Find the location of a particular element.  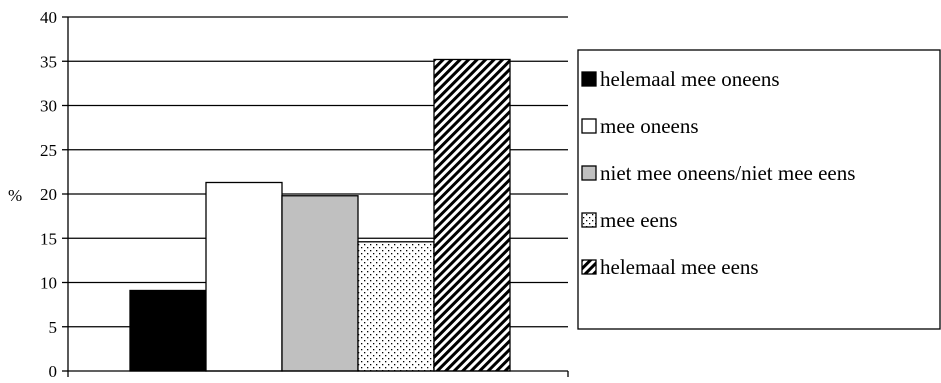

y-tick-label: 15 is located at coordinates (48, 238).